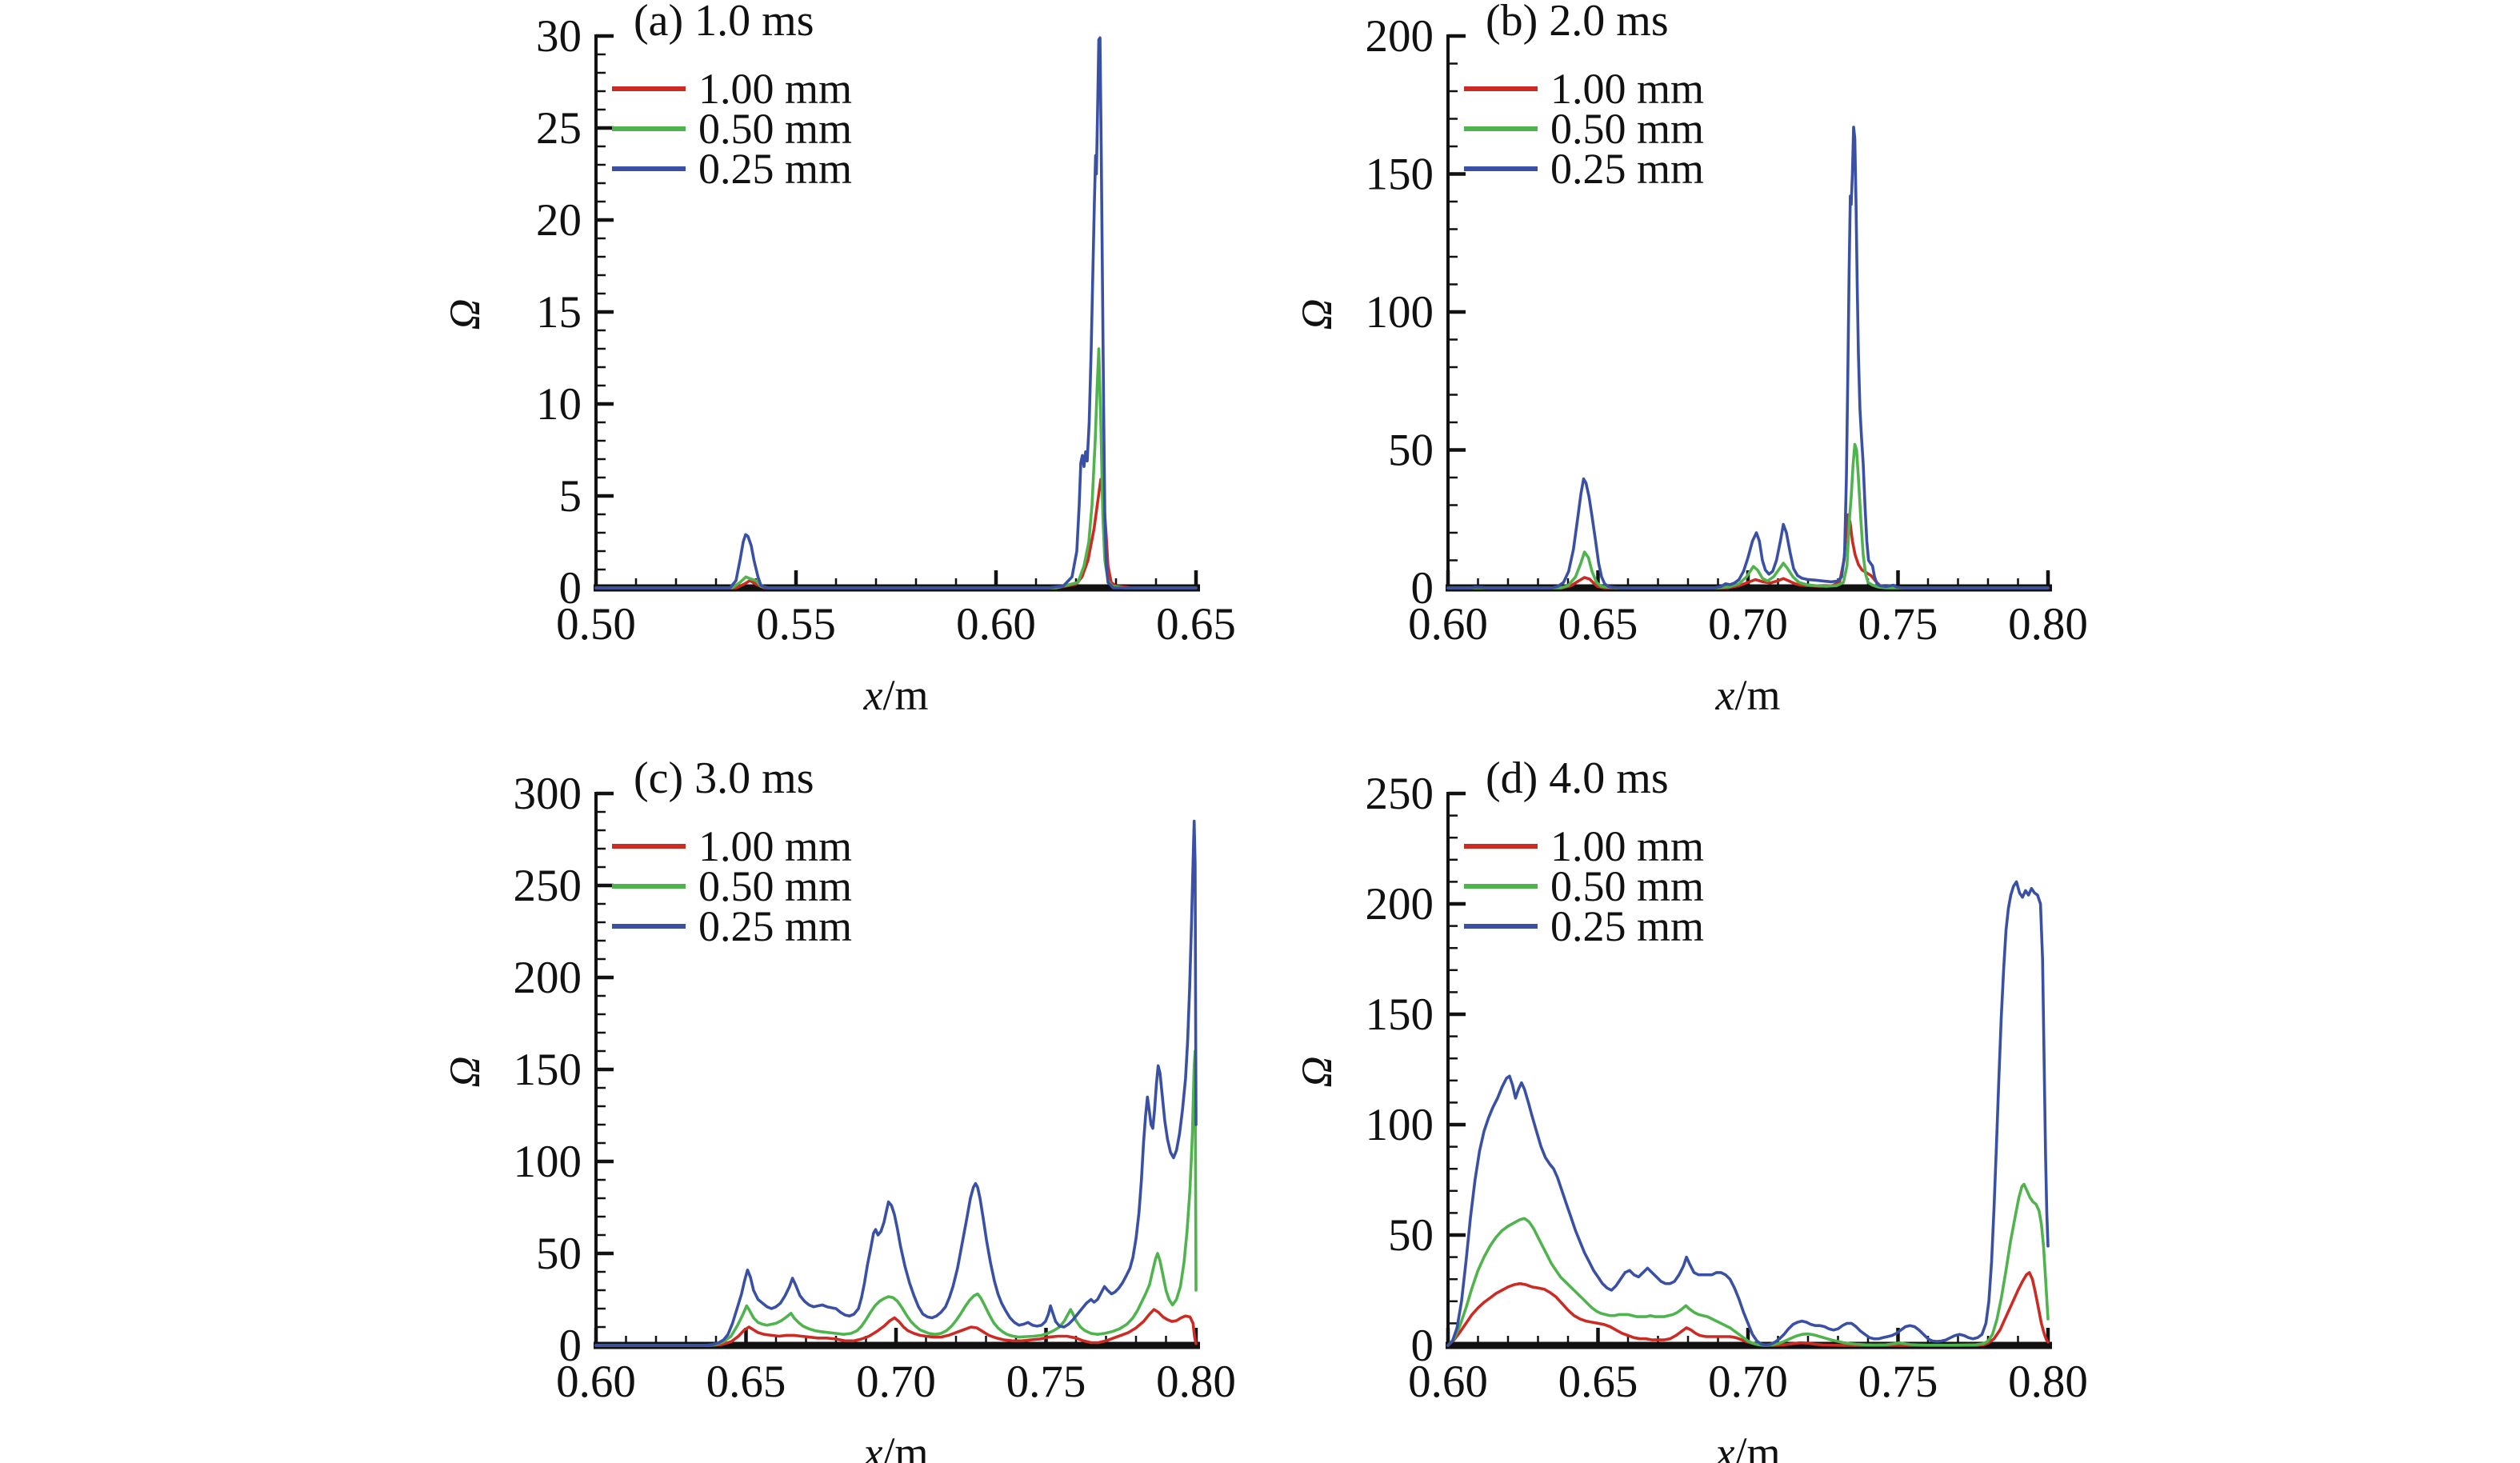  What do you see at coordinates (559, 128) in the screenshot?
I see `y-tick-label: 25` at bounding box center [559, 128].